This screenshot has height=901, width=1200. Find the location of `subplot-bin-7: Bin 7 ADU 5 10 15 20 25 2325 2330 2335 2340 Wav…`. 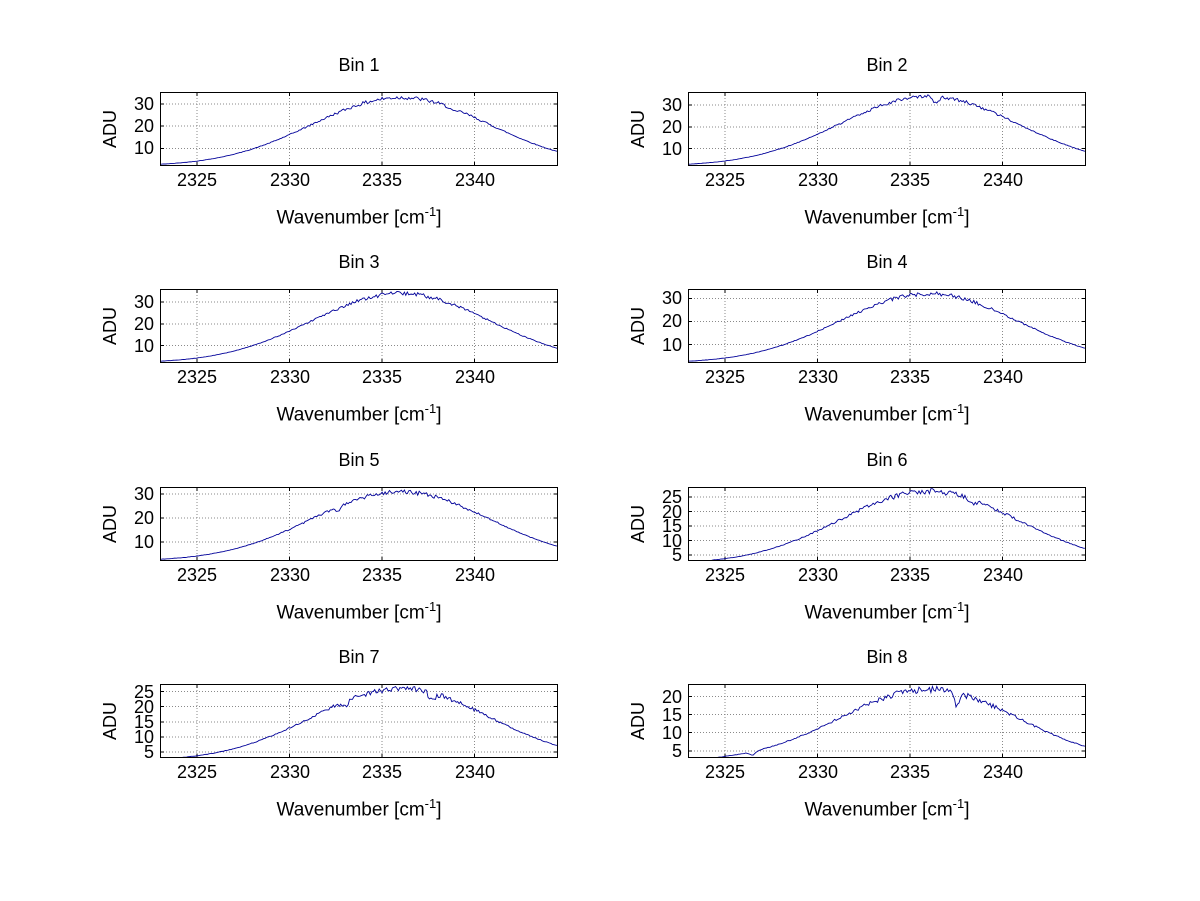

subplot-bin-7: Bin 7 ADU 5 10 15 20 25 2325 2330 2335 2340 Wav… is located at coordinates (331, 738).